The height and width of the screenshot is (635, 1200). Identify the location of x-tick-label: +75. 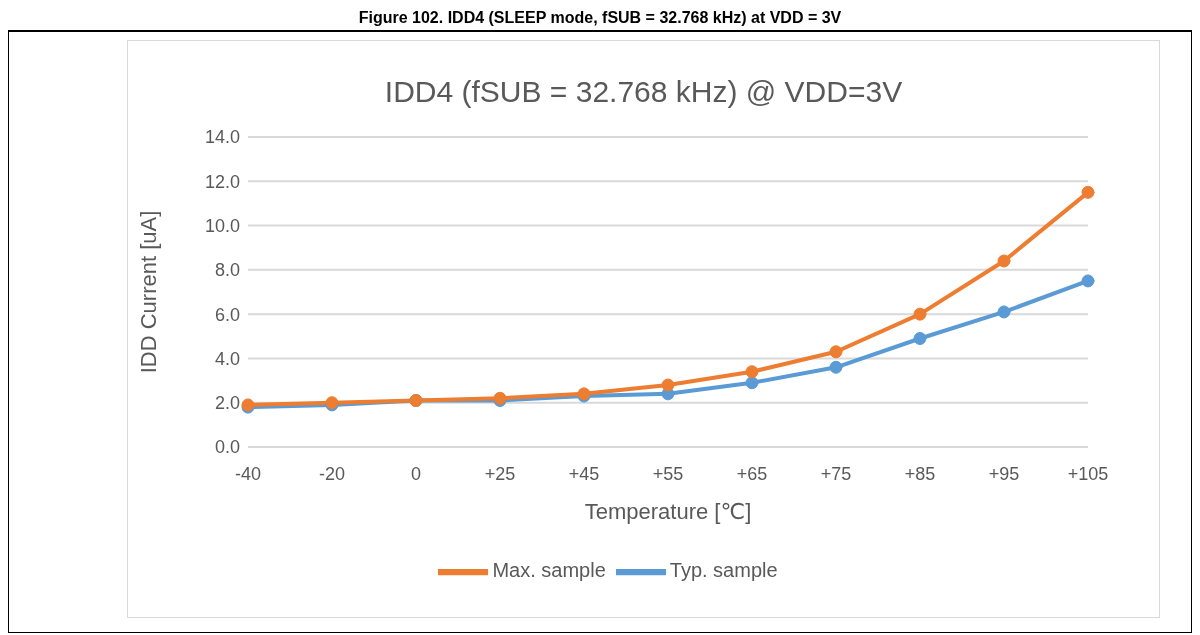
(836, 473).